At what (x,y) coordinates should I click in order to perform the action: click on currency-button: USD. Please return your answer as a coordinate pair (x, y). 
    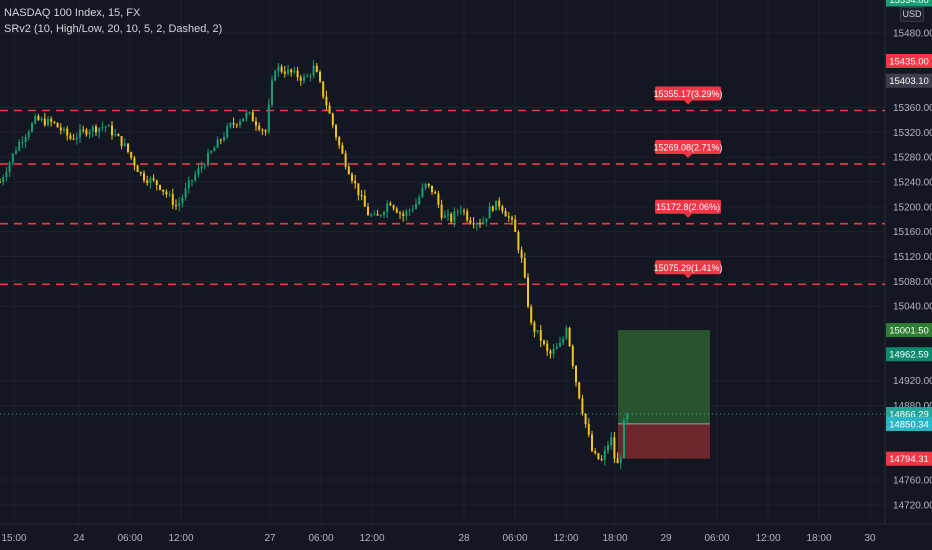
    Looking at the image, I should click on (912, 14).